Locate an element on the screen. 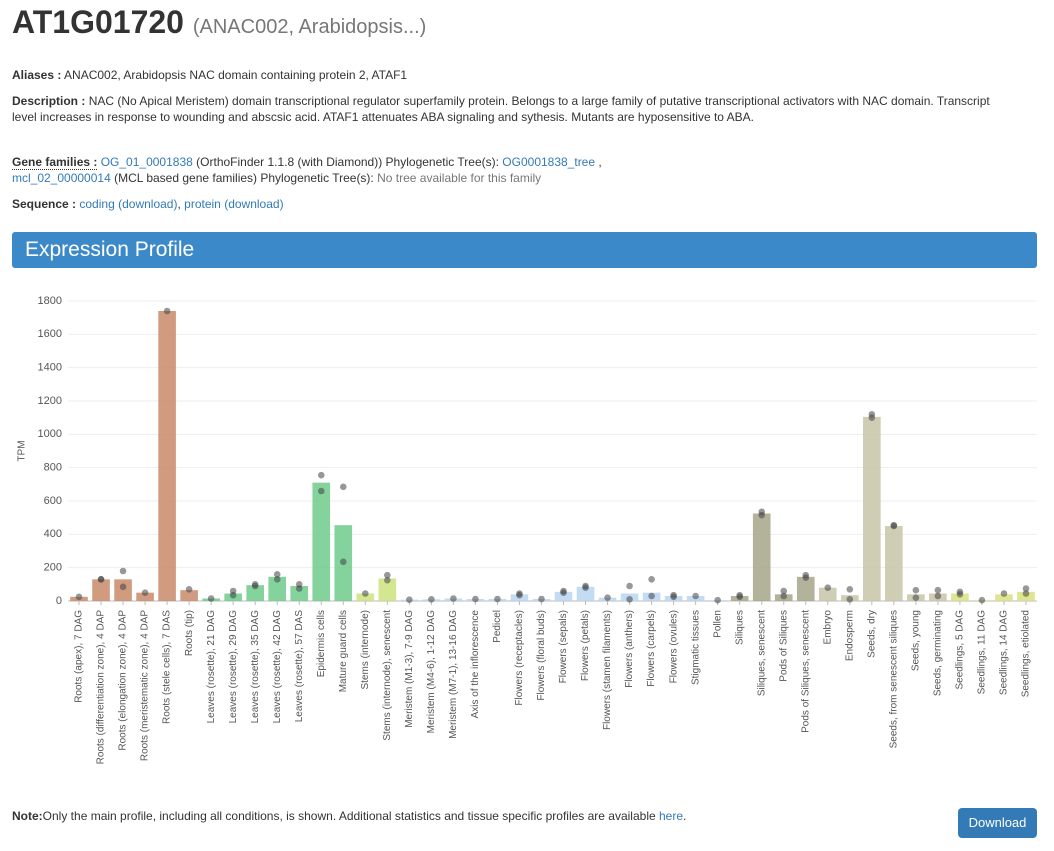 The height and width of the screenshot is (851, 1054). download-button: Download is located at coordinates (997, 823).